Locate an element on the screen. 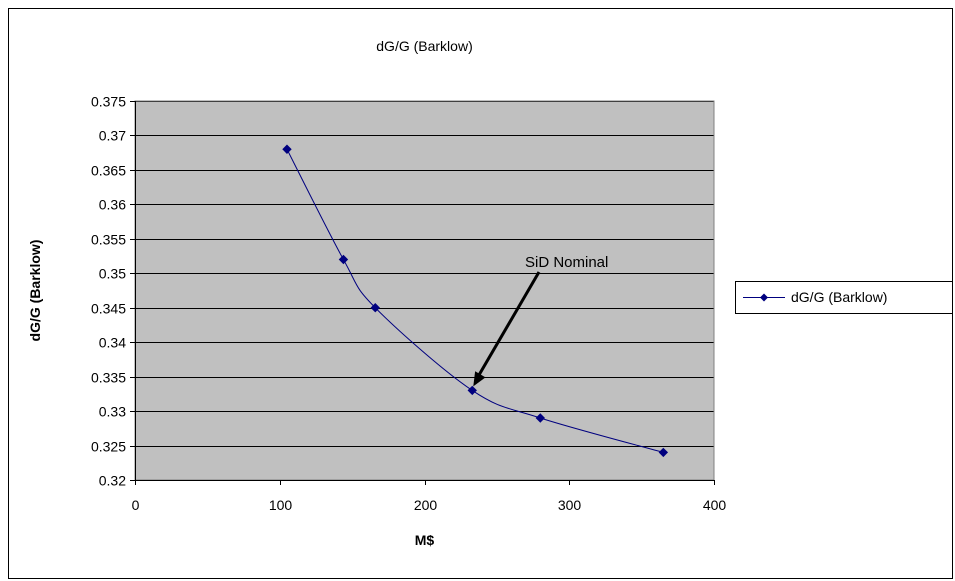 The height and width of the screenshot is (581, 955). x-tick-label: 400 is located at coordinates (715, 505).